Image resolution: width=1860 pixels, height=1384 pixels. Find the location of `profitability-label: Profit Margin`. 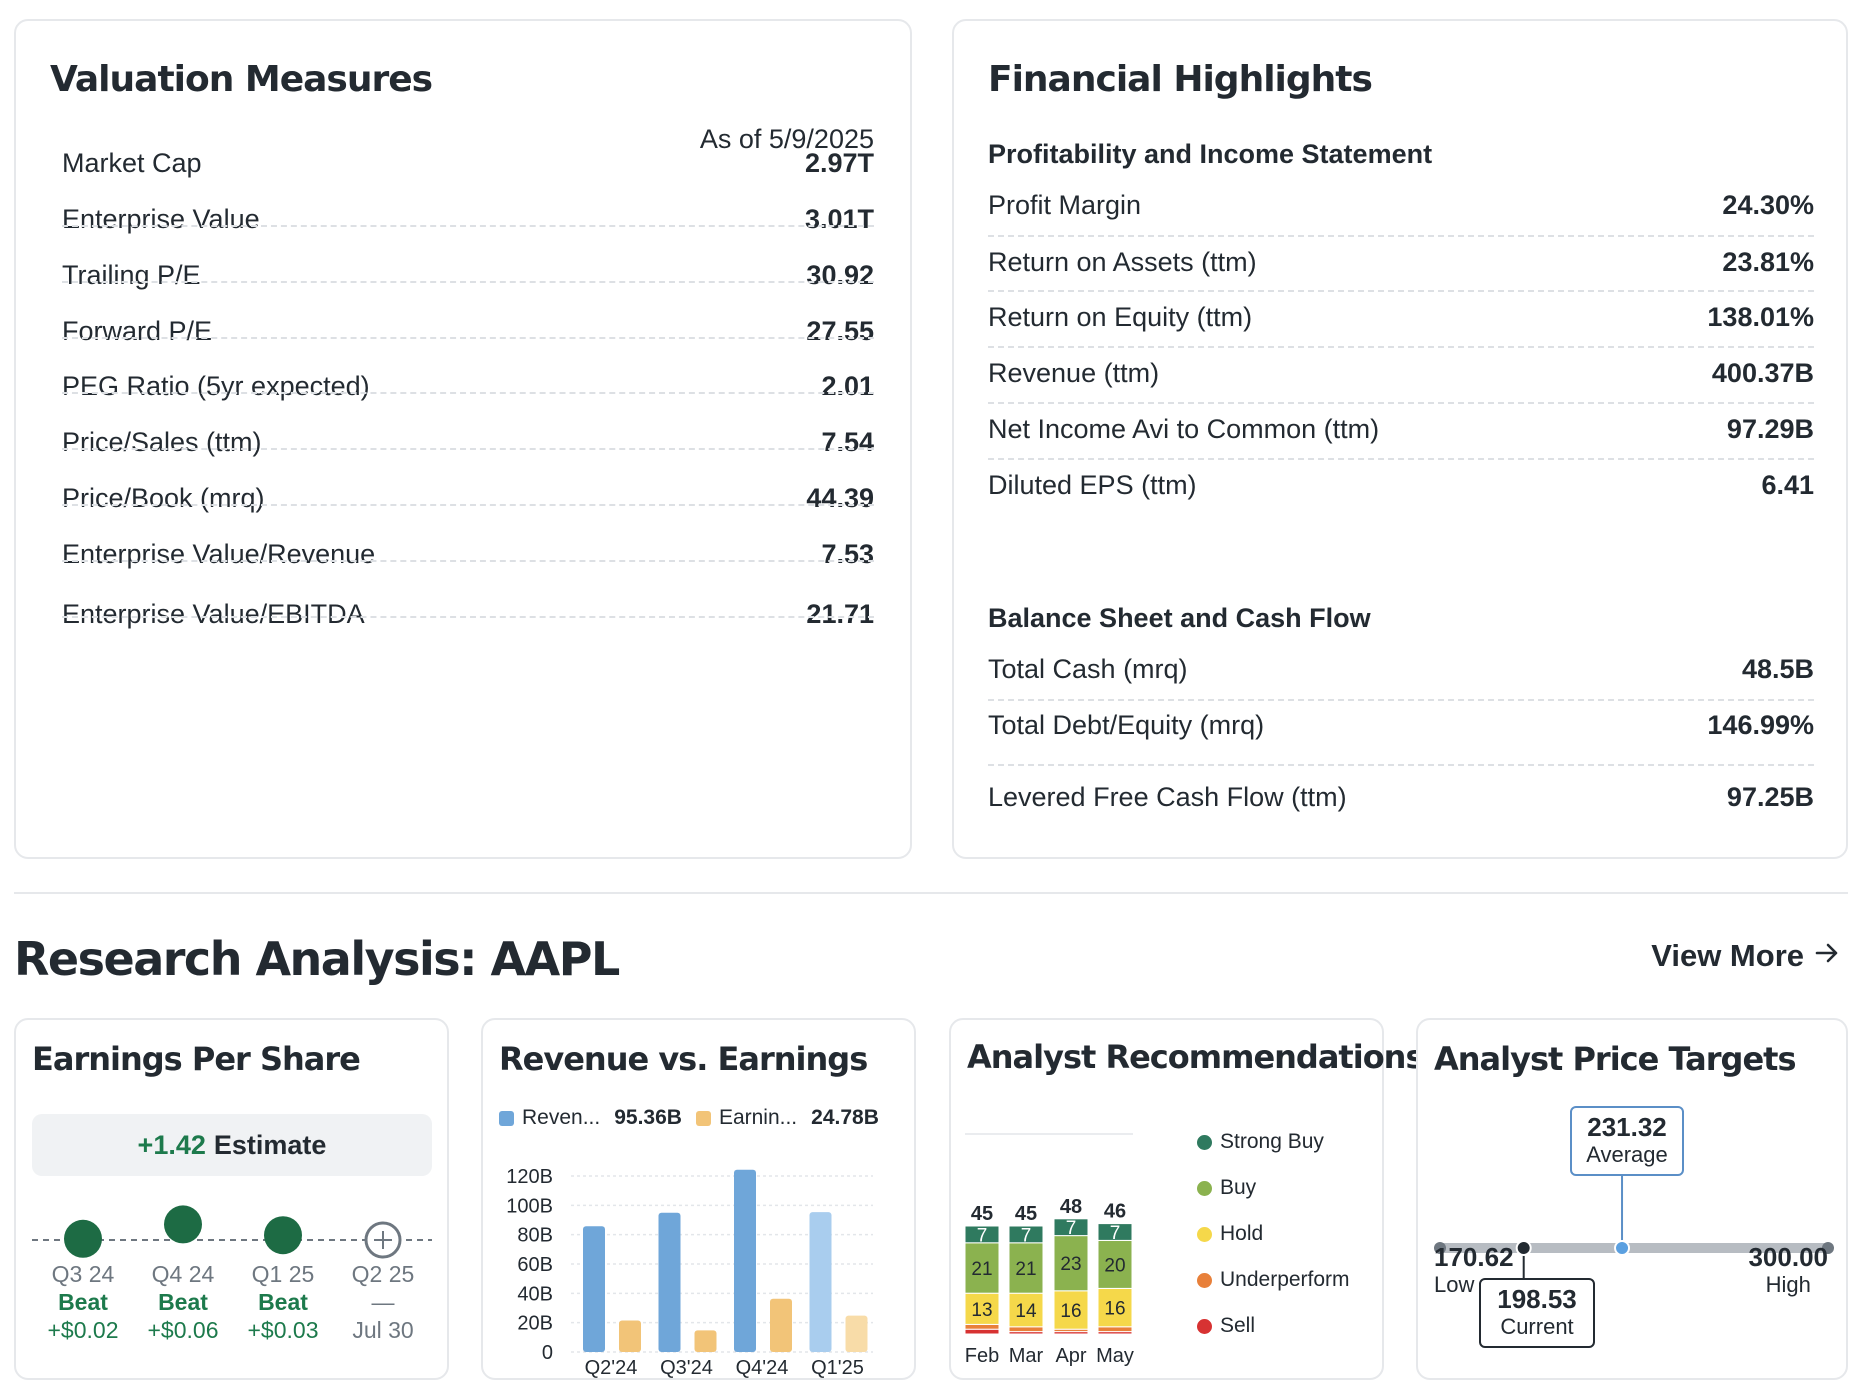

profitability-label: Profit Margin is located at coordinates (1065, 204).